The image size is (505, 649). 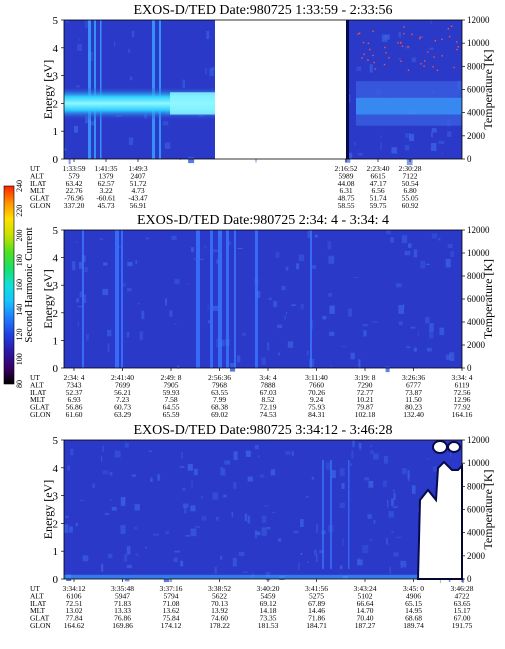 I want to click on ephemeris-cell: 6777, so click(x=413, y=384).